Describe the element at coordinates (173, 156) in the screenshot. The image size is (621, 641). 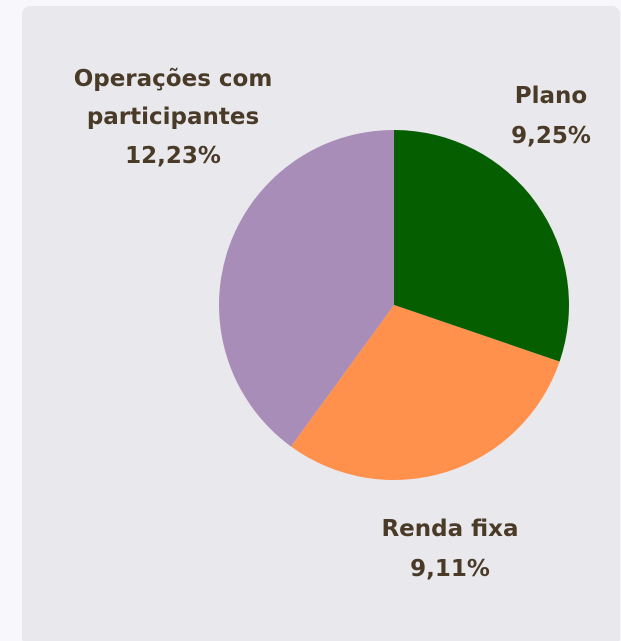
I see `value-label: 12,23%` at that location.